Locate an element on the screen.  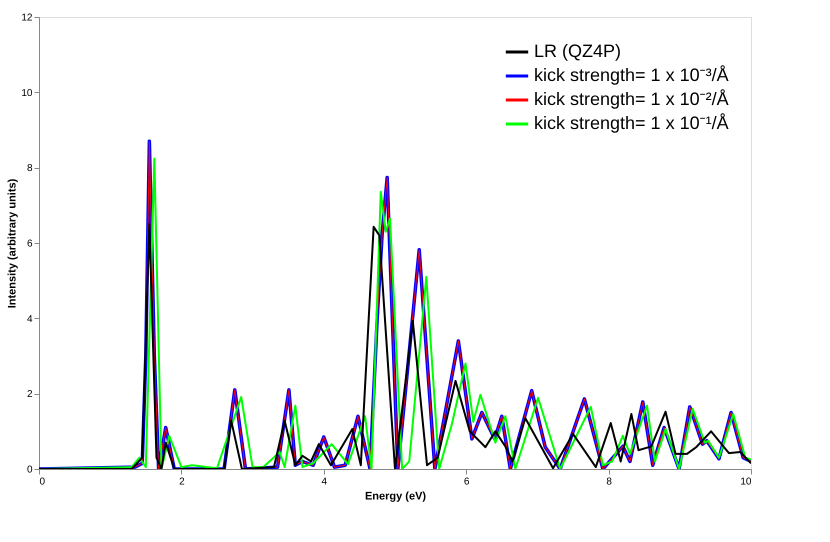
legend-label: kick strength= 1 x 10⁻²/Å is located at coordinates (631, 99).